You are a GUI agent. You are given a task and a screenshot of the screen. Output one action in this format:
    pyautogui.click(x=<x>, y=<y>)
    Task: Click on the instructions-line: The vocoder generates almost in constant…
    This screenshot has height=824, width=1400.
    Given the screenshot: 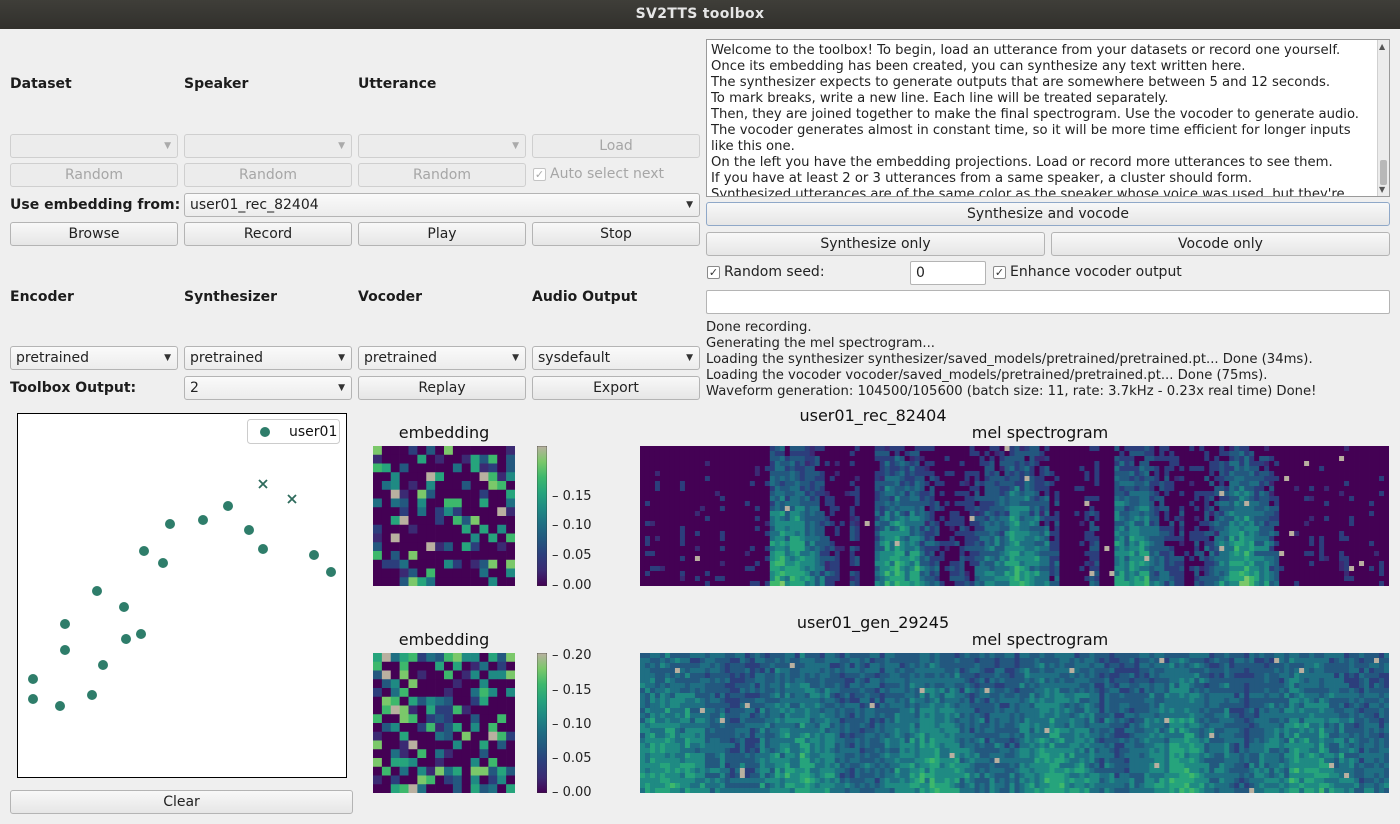 What is the action you would take?
    pyautogui.click(x=1031, y=138)
    